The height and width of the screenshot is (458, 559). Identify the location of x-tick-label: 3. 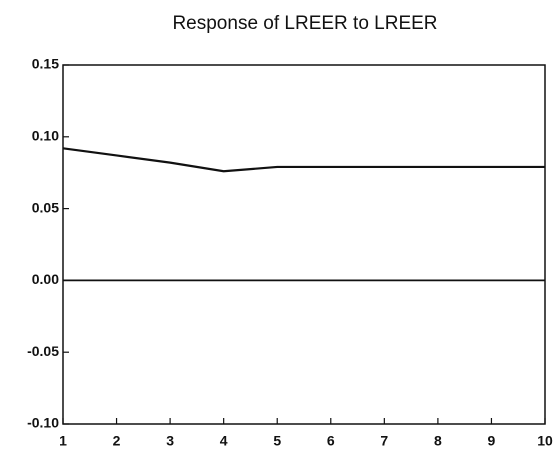
(170, 441).